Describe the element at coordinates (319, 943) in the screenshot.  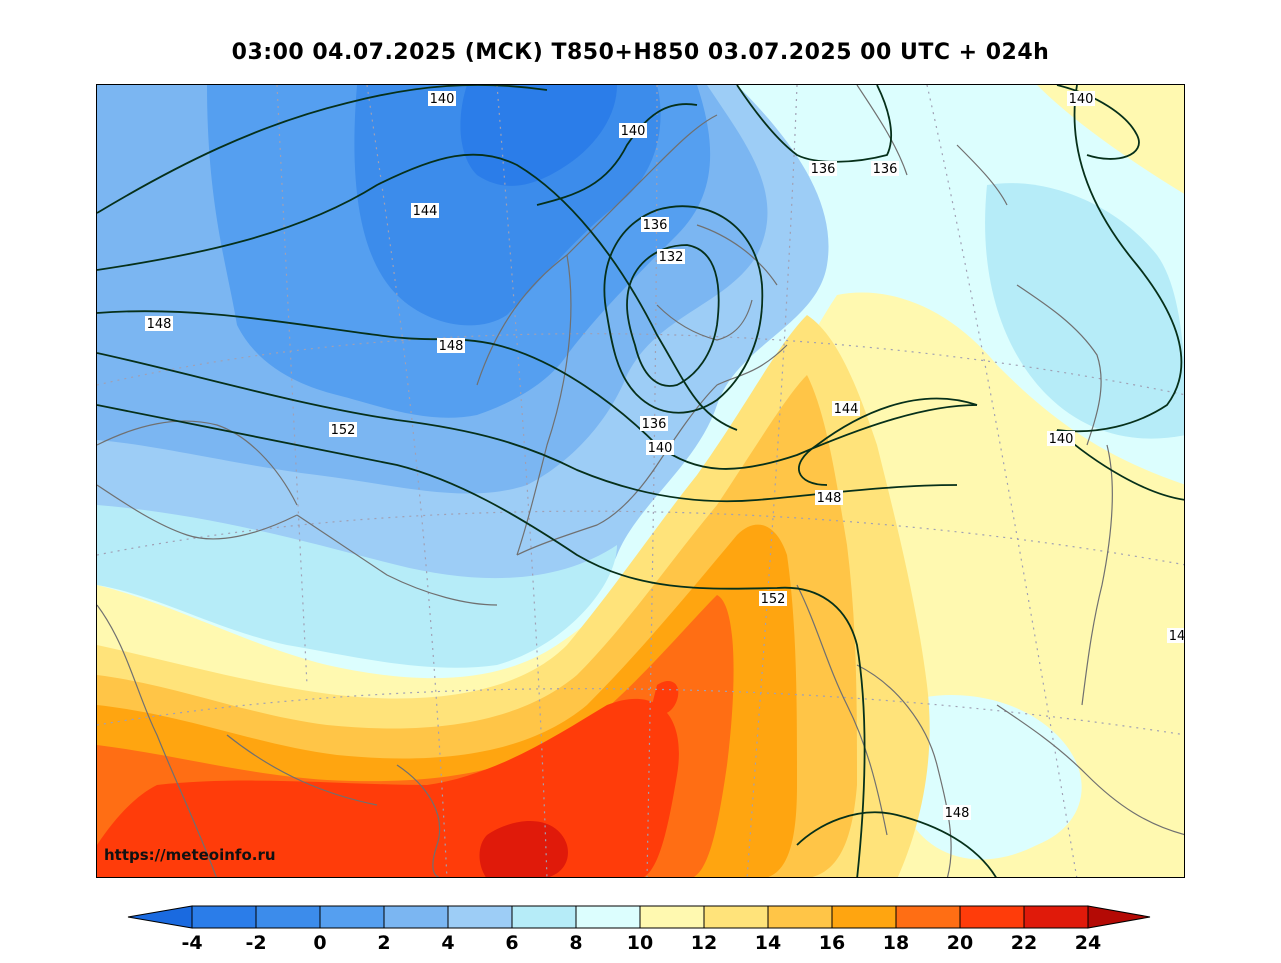
I see `colorbar-tick-label: 0` at that location.